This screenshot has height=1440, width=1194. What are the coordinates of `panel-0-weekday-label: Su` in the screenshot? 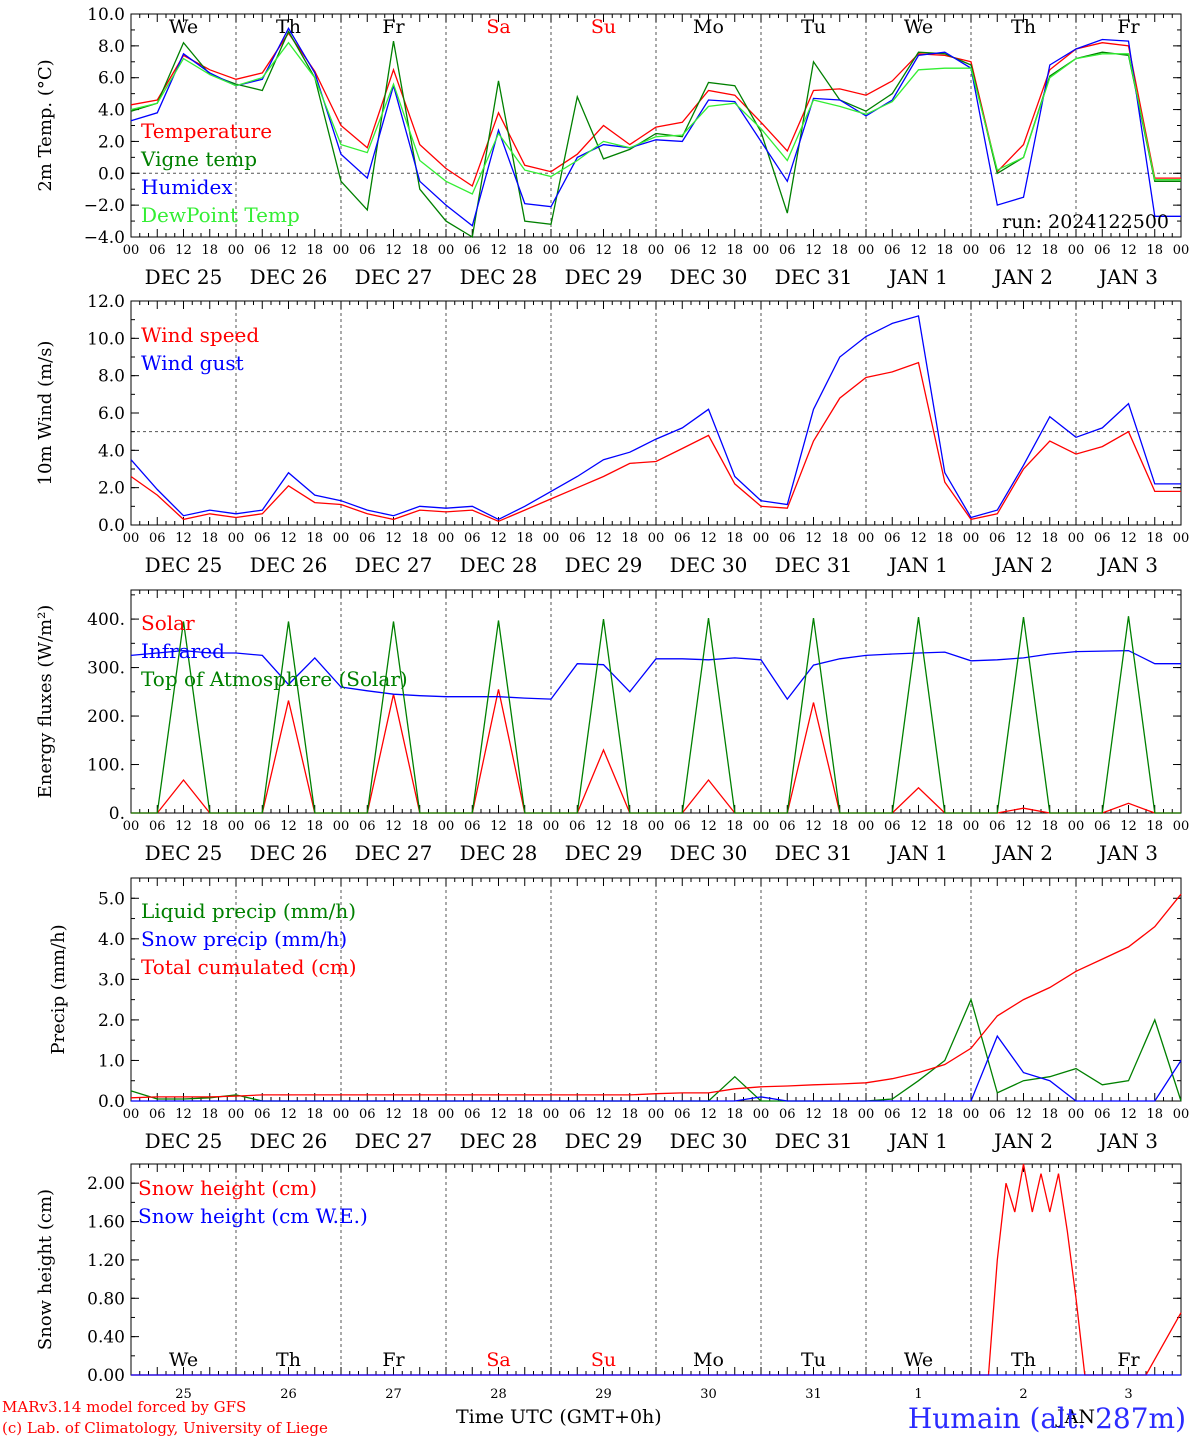 It's located at (603, 27).